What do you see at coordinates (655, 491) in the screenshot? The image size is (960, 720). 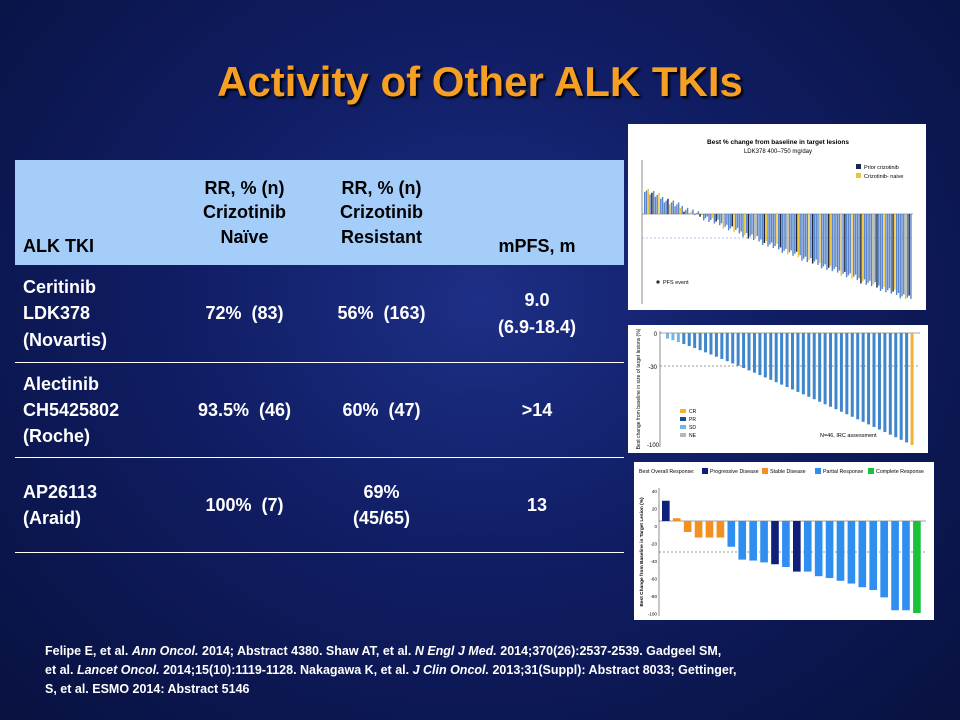 I see `y-tick-label: 40` at bounding box center [655, 491].